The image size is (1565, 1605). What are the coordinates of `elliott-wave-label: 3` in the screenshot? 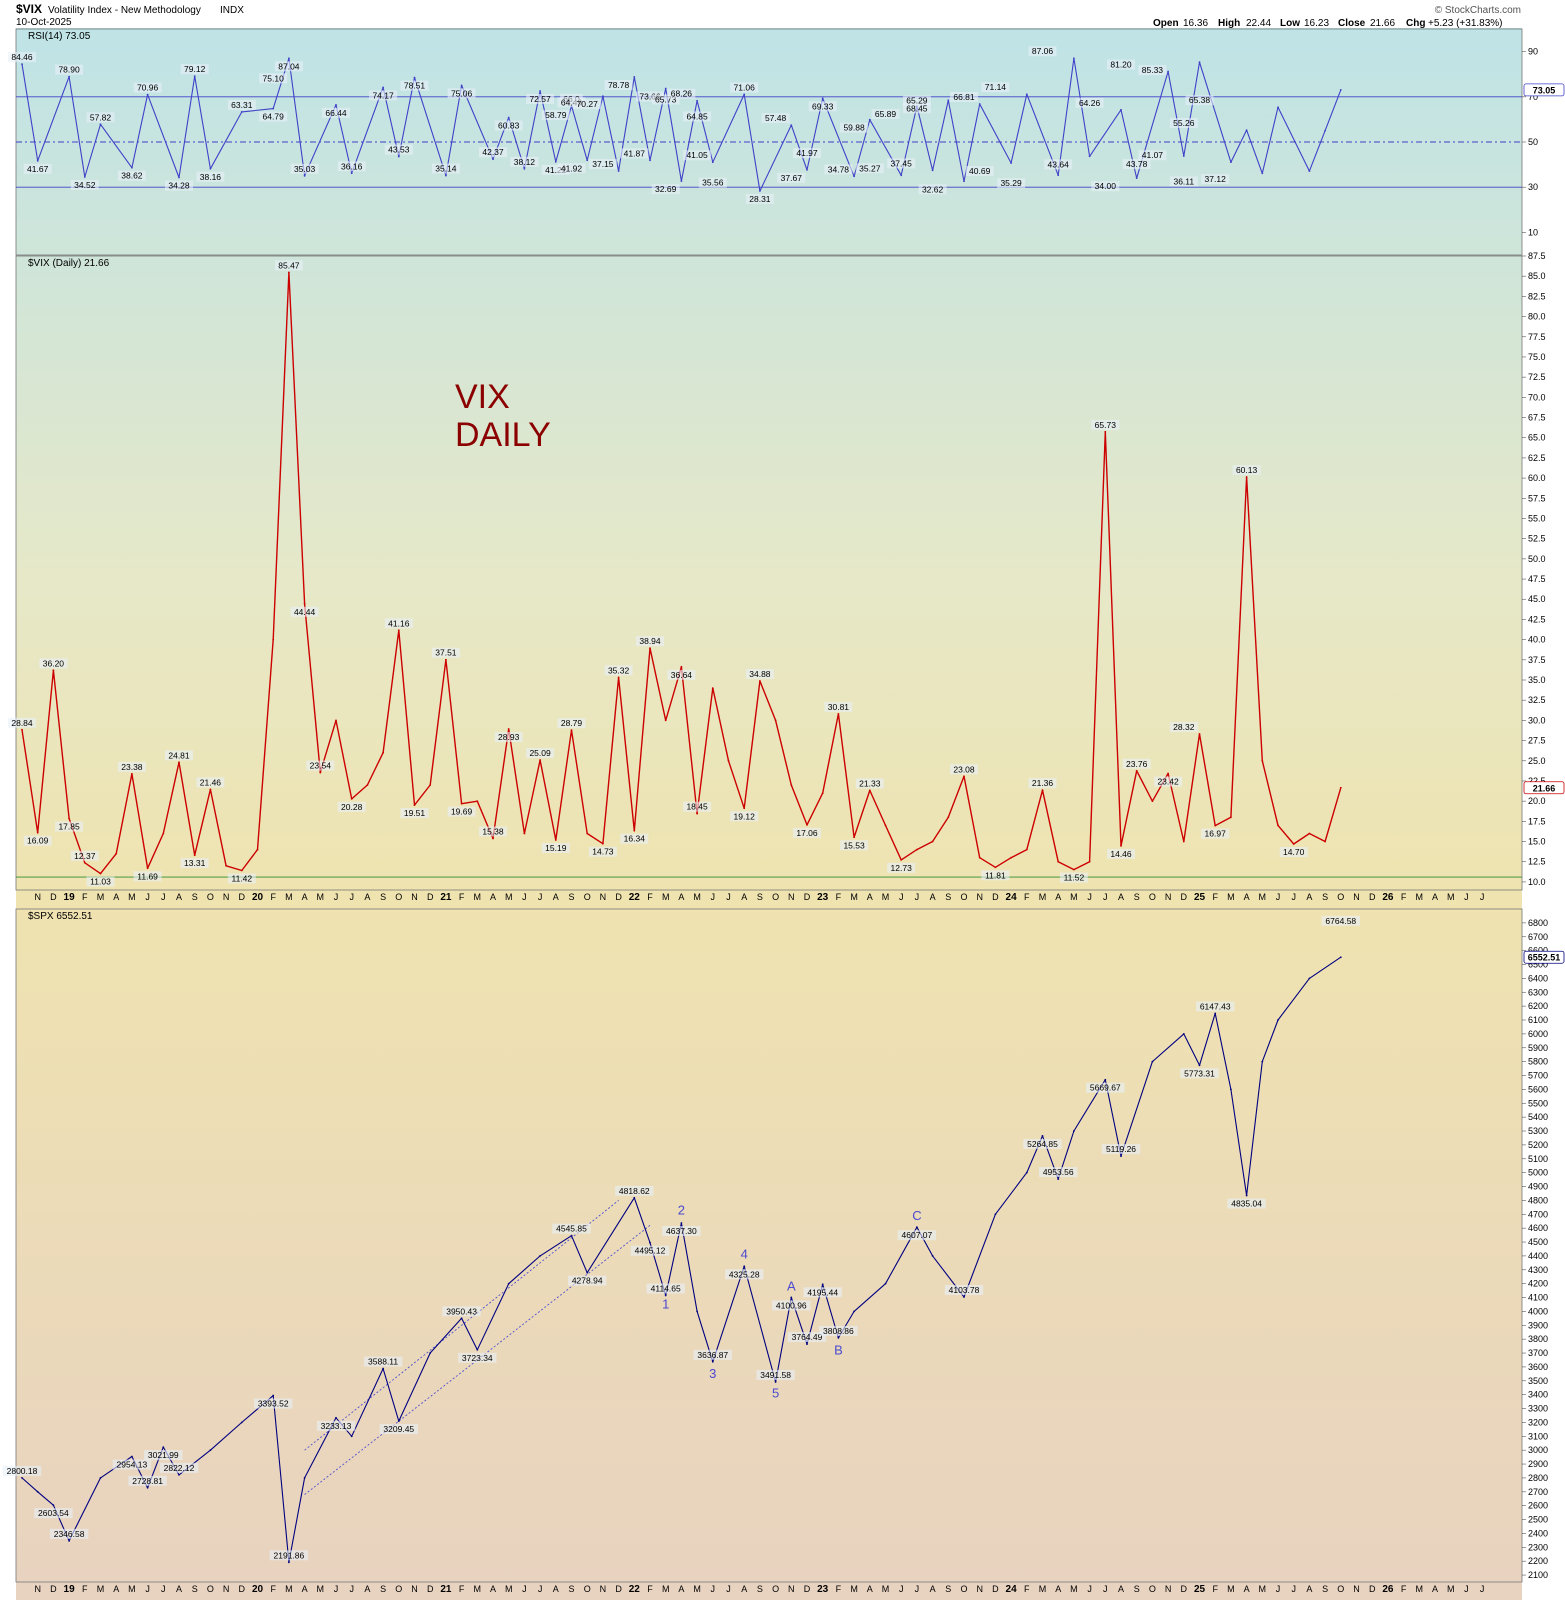 It's located at (712, 1373).